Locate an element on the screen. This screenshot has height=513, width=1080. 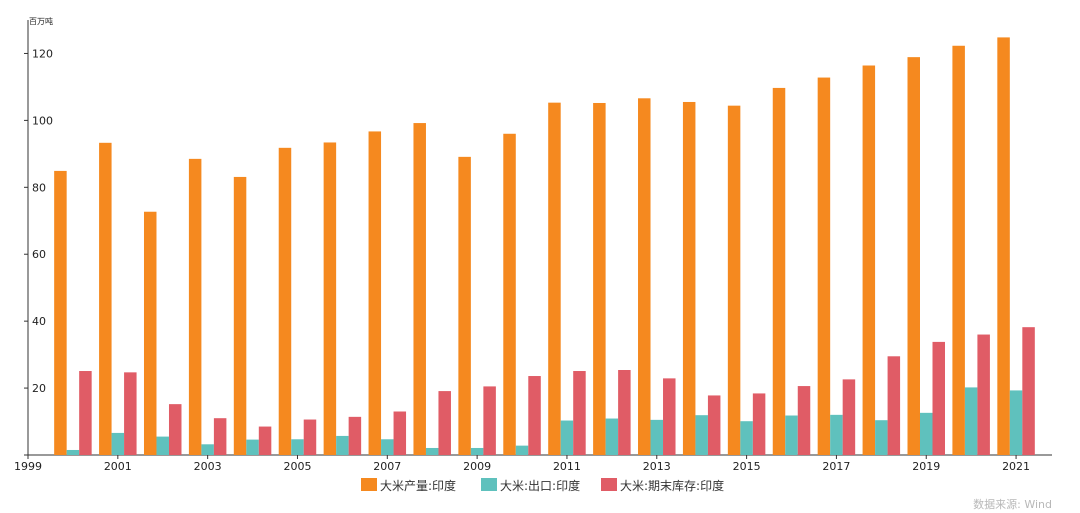
x-tick-label: 2019 is located at coordinates (926, 466).